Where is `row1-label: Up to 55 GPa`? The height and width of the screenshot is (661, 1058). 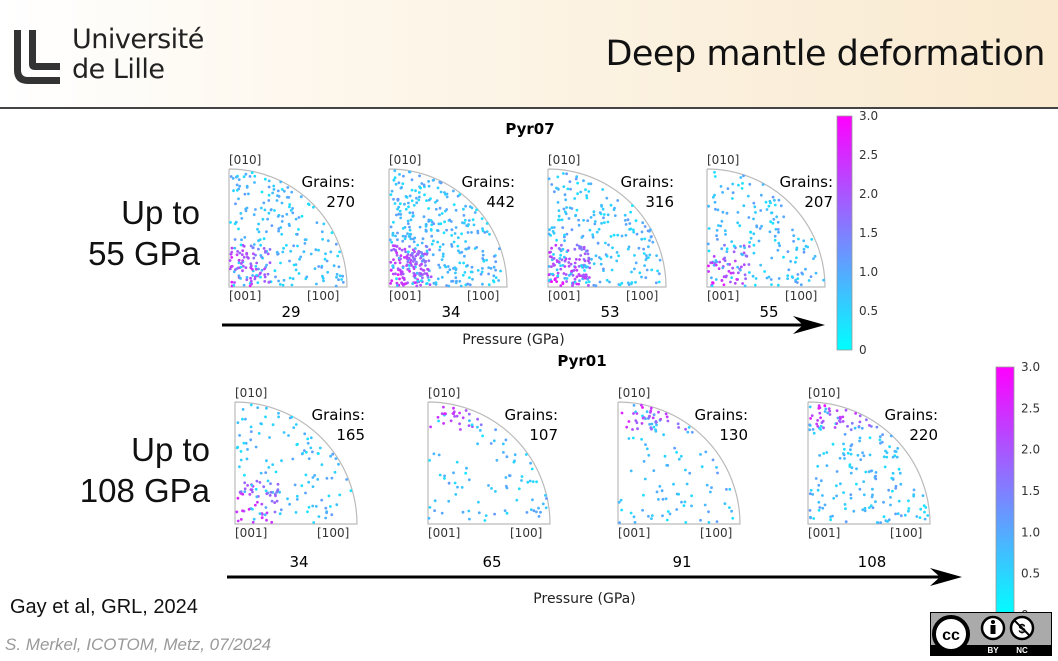 row1-label: Up to 55 GPa is located at coordinates (144, 233).